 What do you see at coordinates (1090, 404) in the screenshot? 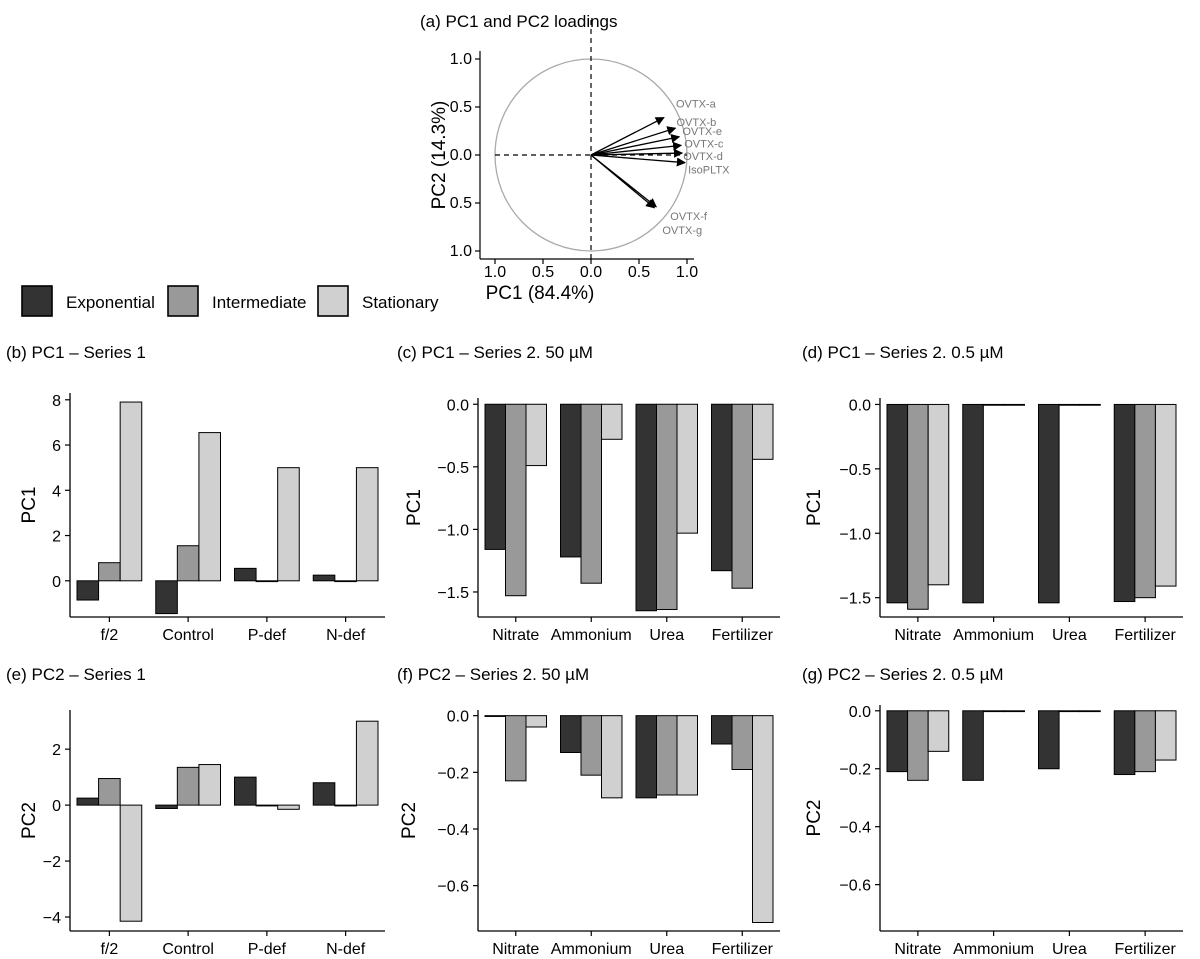
I see `bar-d-stationary-urea` at bounding box center [1090, 404].